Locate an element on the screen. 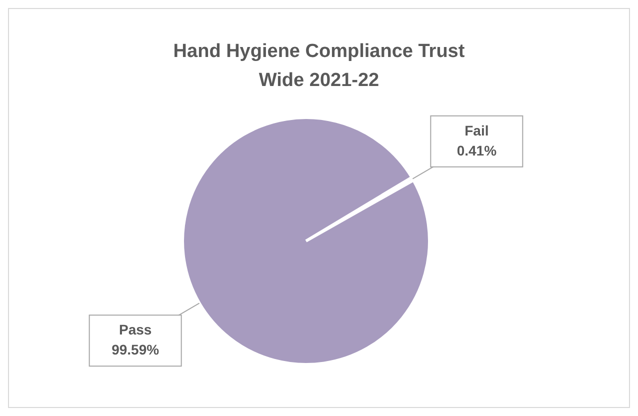  slice-label: Fail is located at coordinates (476, 130).